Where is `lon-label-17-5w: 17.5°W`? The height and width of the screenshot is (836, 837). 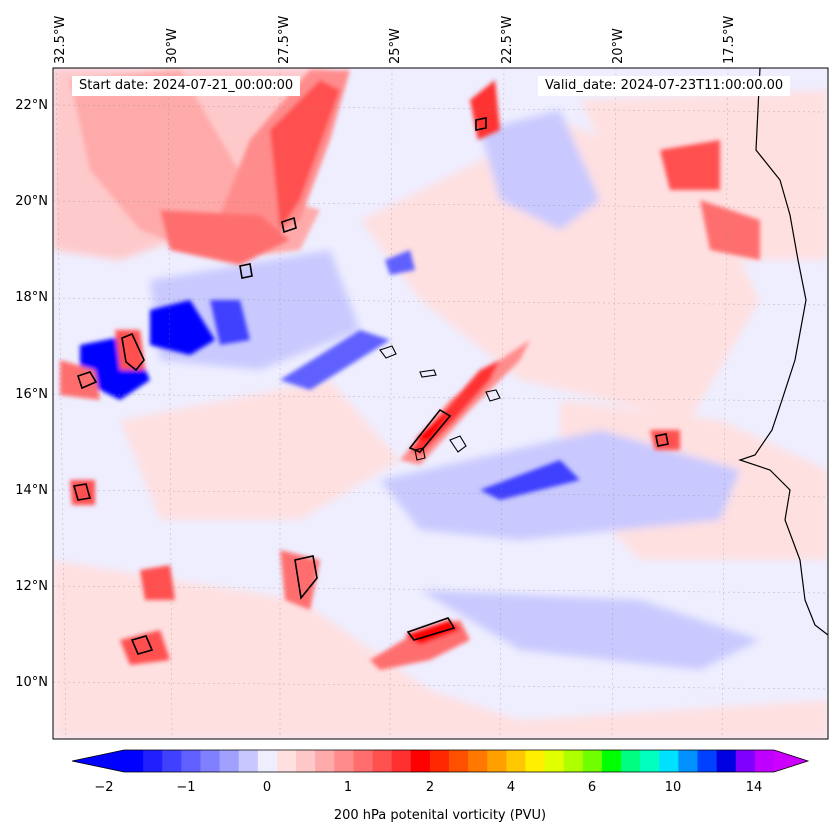
lon-label-17-5w: 17.5°W is located at coordinates (729, 39).